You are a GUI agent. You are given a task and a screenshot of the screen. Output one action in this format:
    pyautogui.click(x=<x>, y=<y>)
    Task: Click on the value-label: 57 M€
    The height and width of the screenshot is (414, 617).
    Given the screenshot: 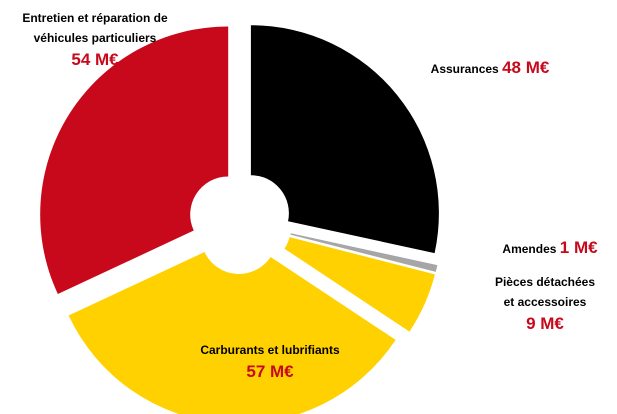 What is the action you would take?
    pyautogui.click(x=270, y=371)
    